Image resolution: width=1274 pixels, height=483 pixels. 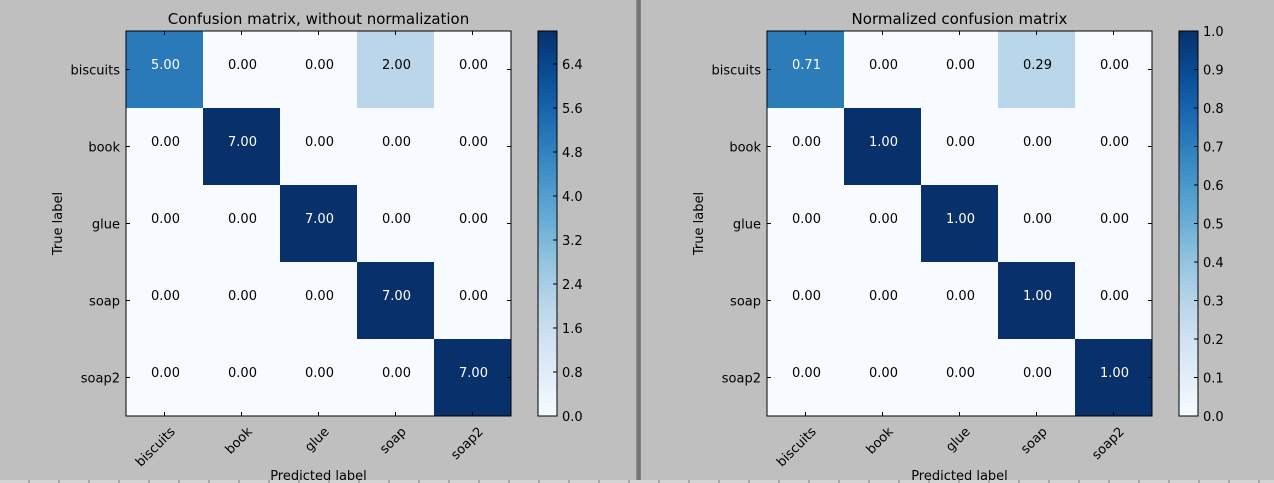 I want to click on colorbar-tick-label: 0.0, so click(x=1213, y=417).